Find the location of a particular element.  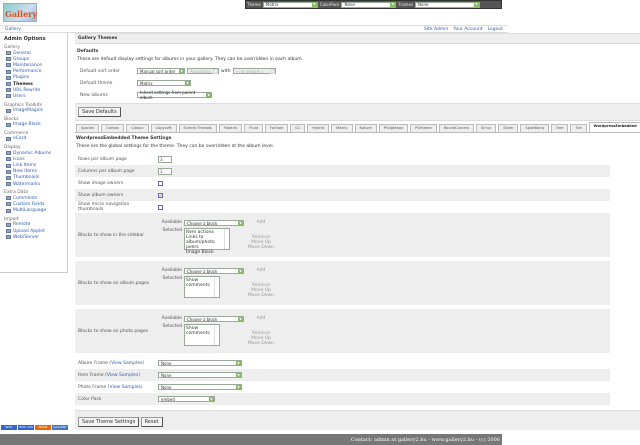

sidebar-item-new-items: New Items is located at coordinates (33, 172).